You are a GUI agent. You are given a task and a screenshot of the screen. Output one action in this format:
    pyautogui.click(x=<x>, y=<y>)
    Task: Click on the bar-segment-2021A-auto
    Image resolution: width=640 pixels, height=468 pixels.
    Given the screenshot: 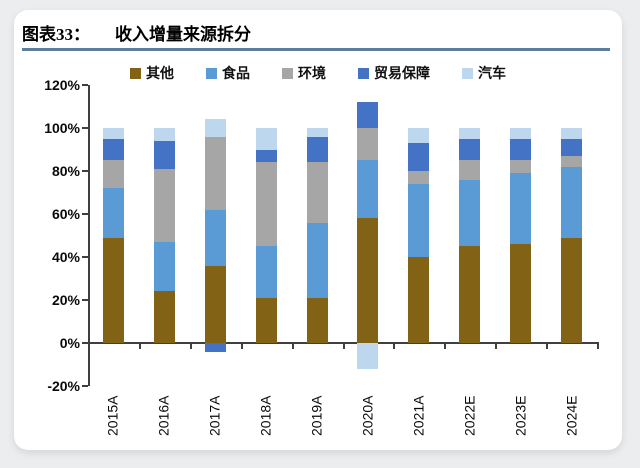 What is the action you would take?
    pyautogui.click(x=419, y=136)
    